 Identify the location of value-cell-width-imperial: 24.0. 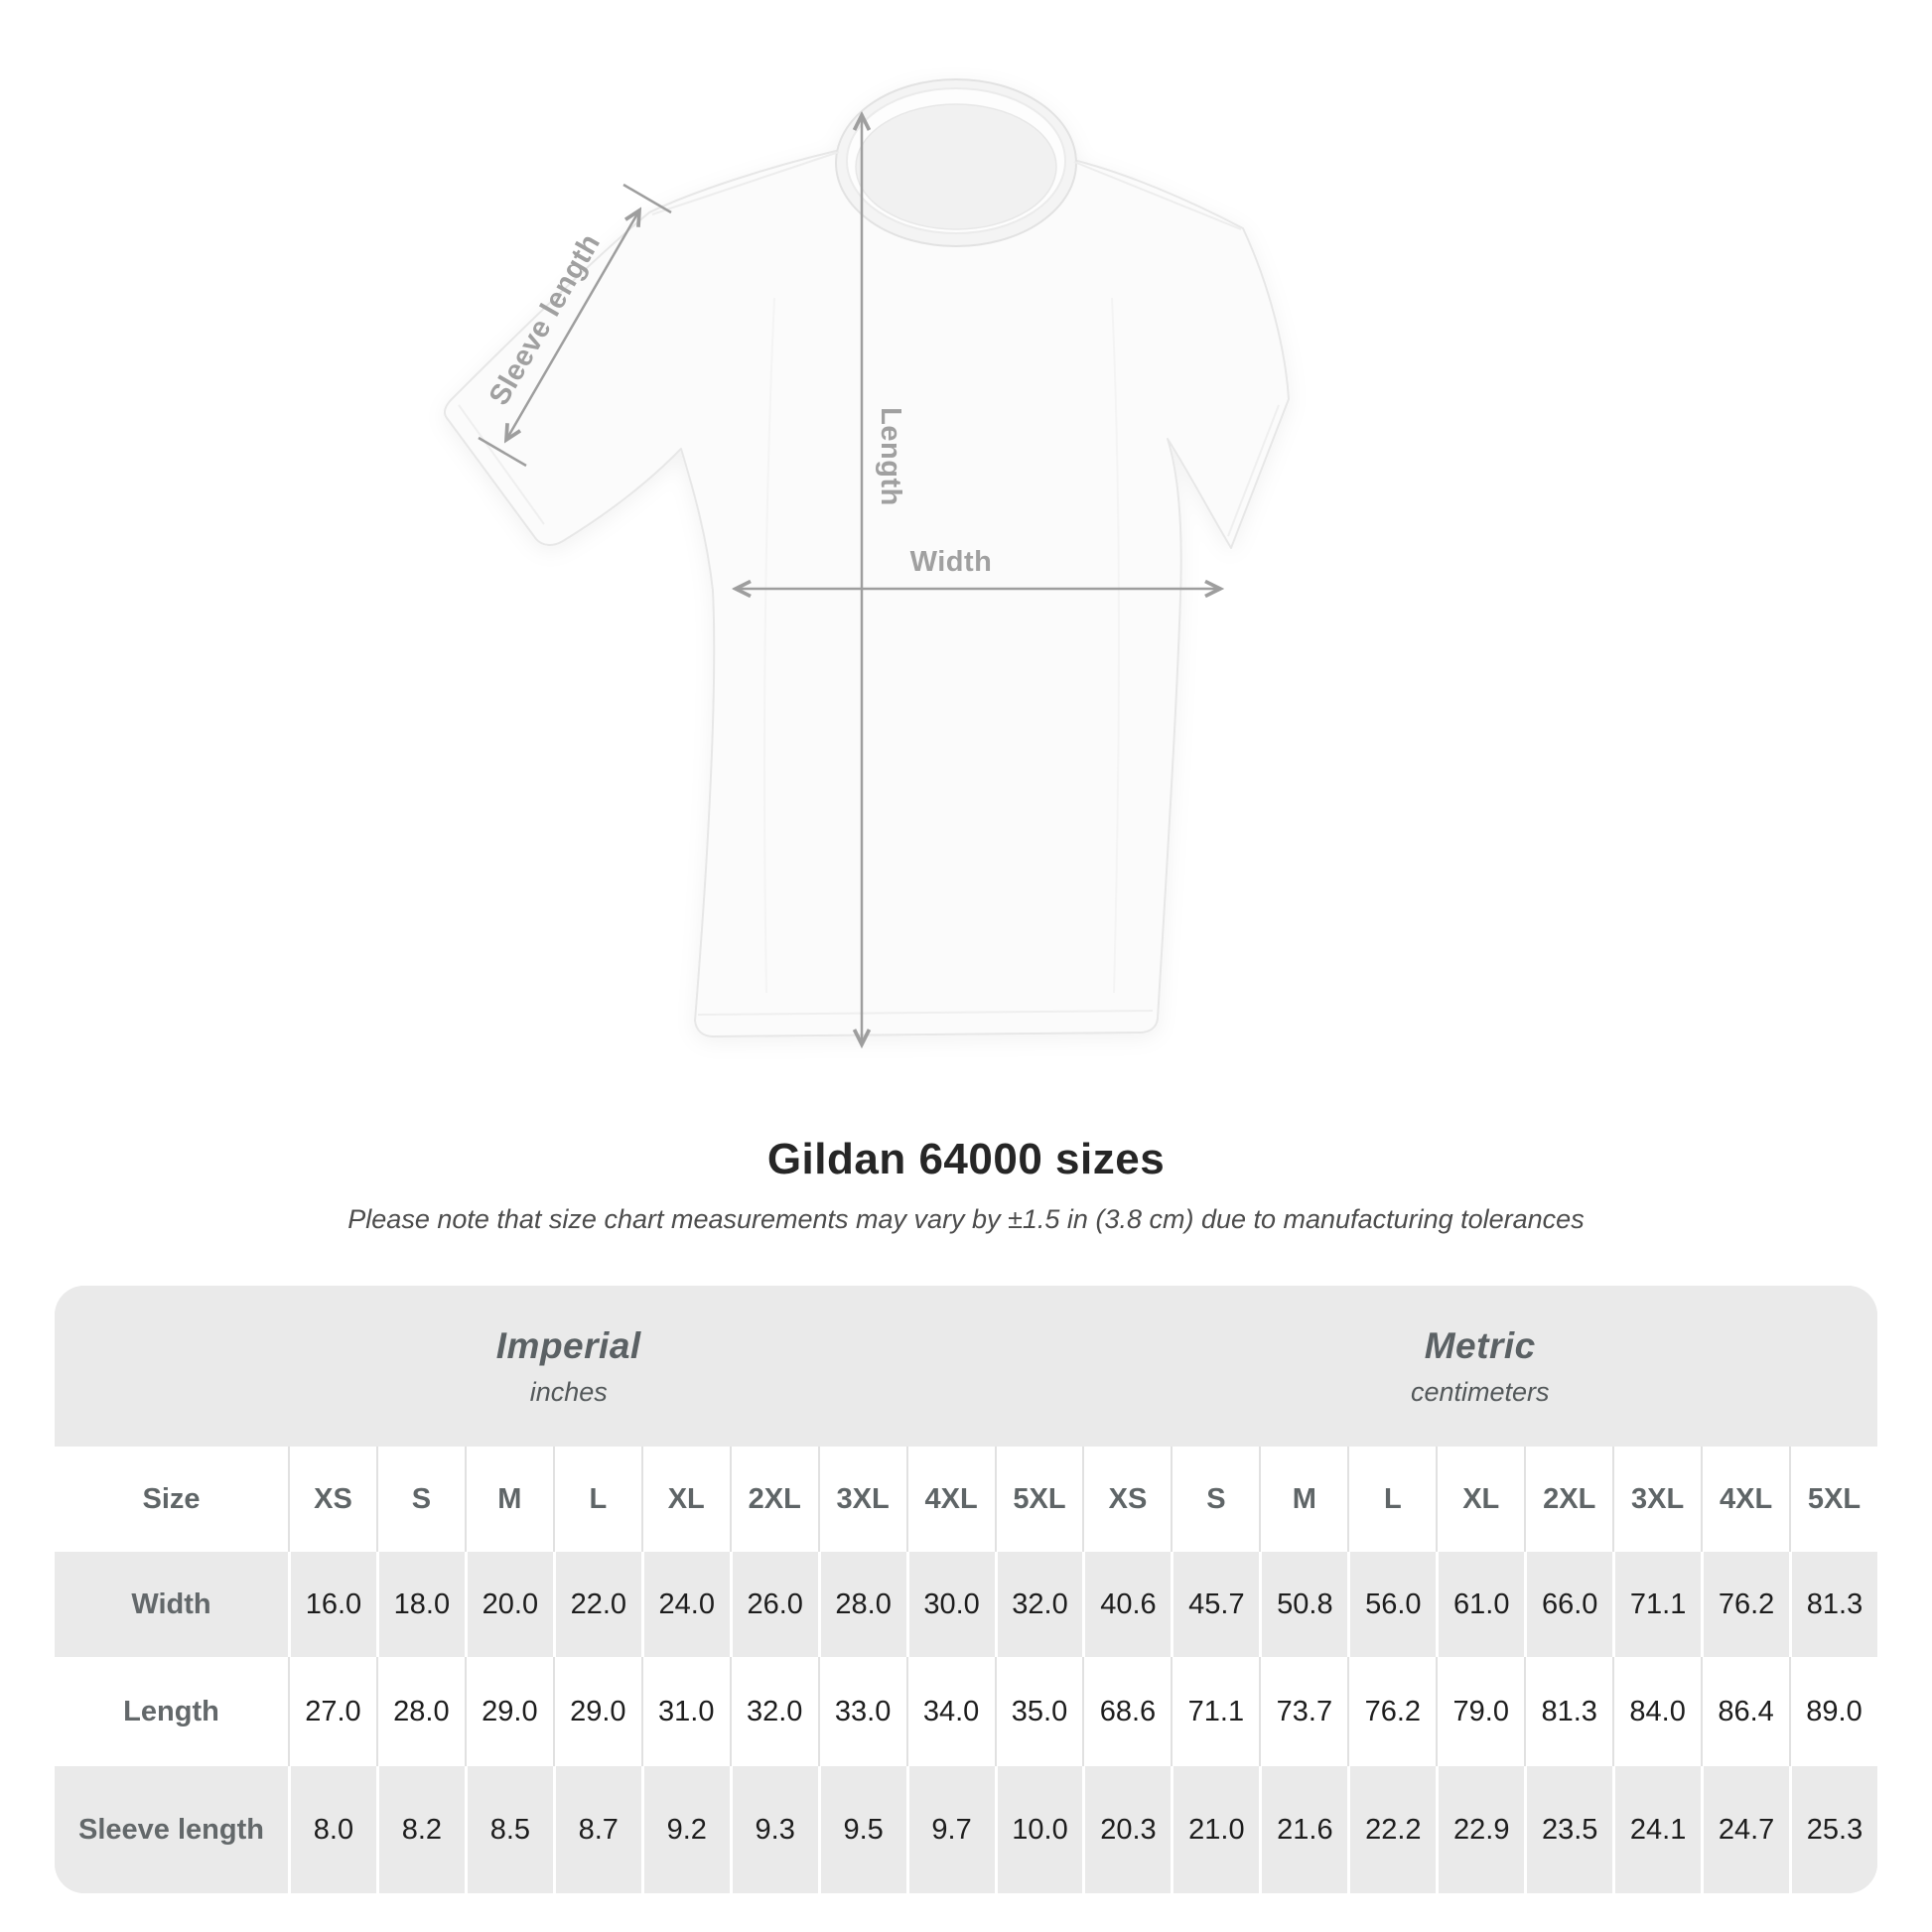
(685, 1605).